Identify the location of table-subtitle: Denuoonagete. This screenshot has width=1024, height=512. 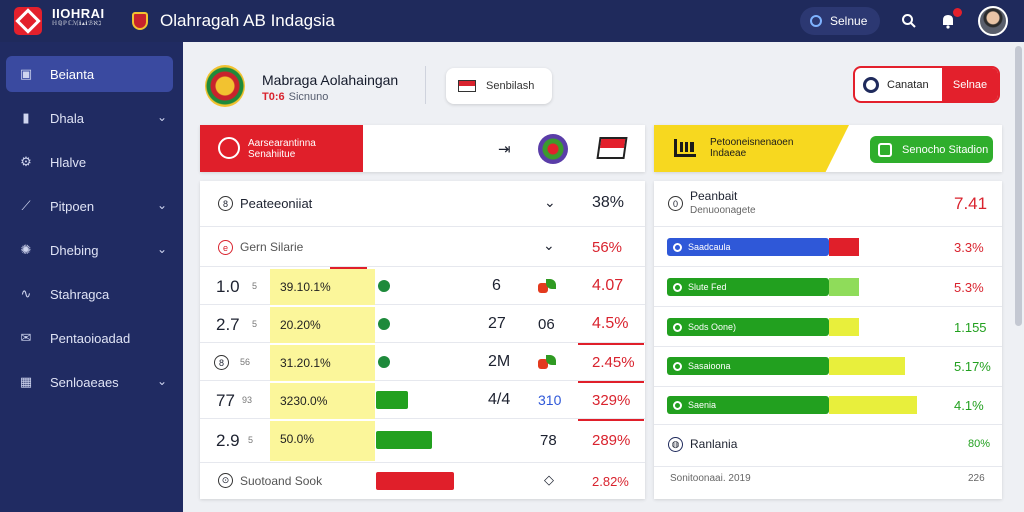
(723, 210).